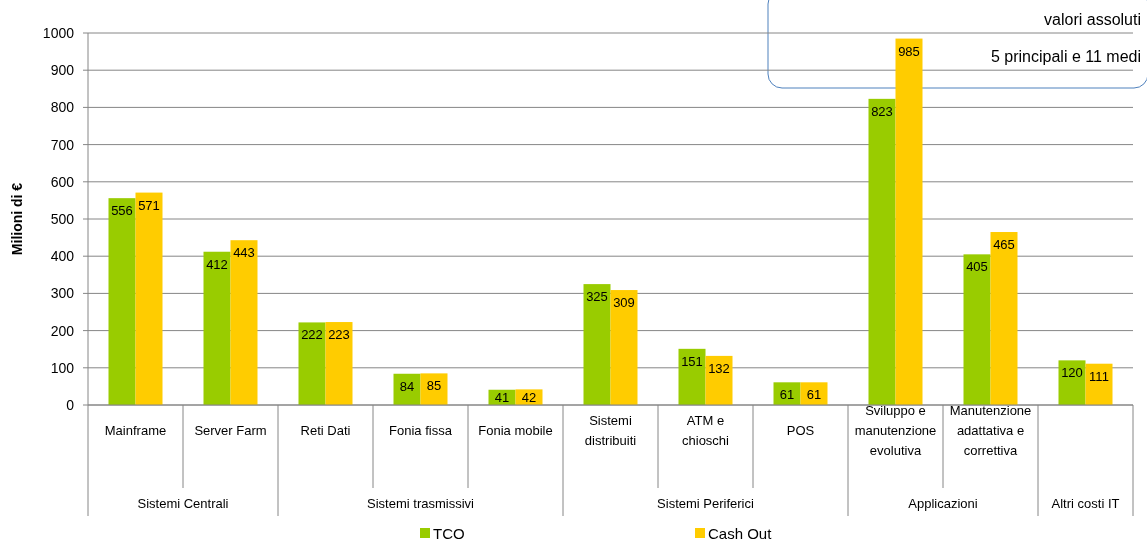 This screenshot has width=1147, height=548. Describe the element at coordinates (449, 533) in the screenshot. I see `legend-label: TCO` at that location.